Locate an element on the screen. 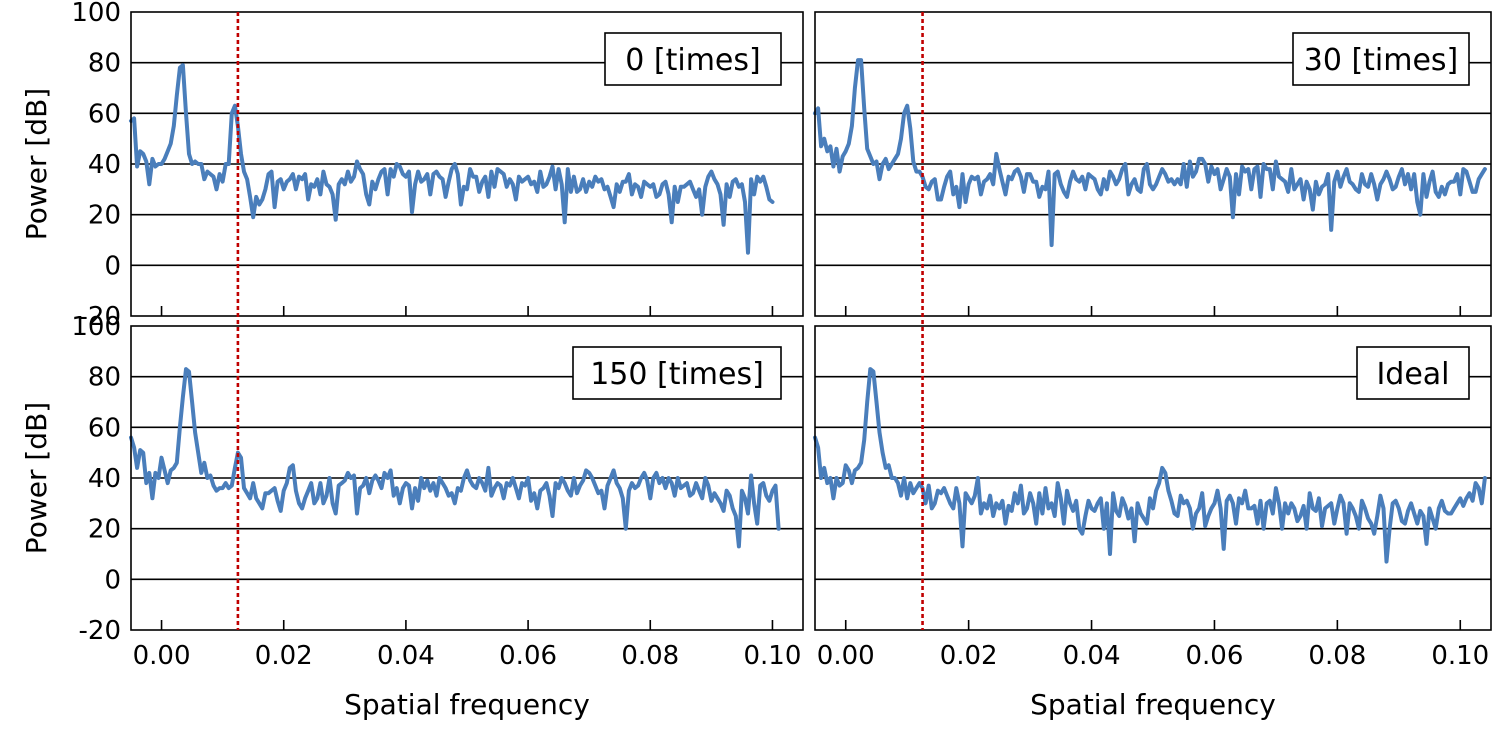 The width and height of the screenshot is (1509, 729). panel-label: 150 [times] is located at coordinates (677, 374).